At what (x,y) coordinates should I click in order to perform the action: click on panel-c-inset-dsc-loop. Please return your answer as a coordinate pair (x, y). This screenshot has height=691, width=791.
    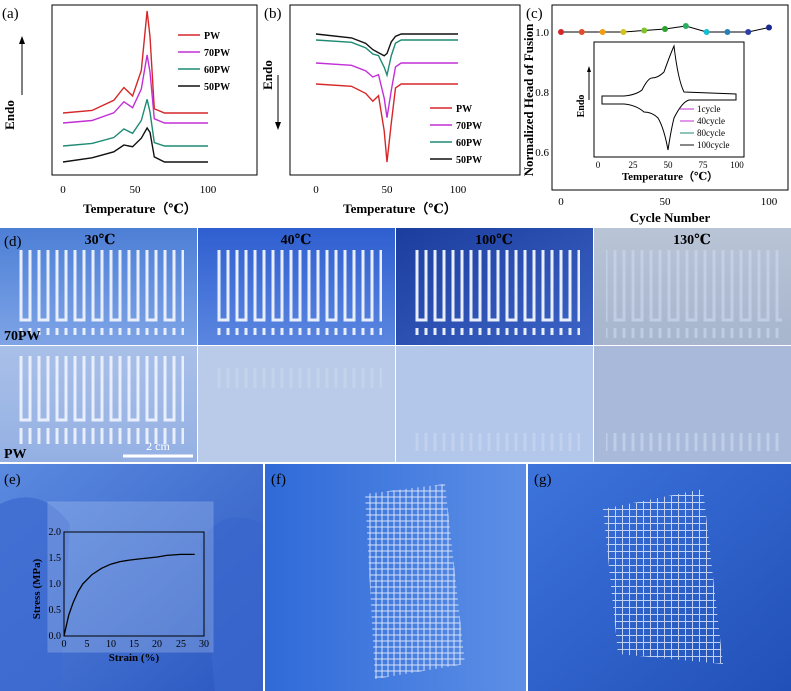
    Looking at the image, I should click on (669, 97).